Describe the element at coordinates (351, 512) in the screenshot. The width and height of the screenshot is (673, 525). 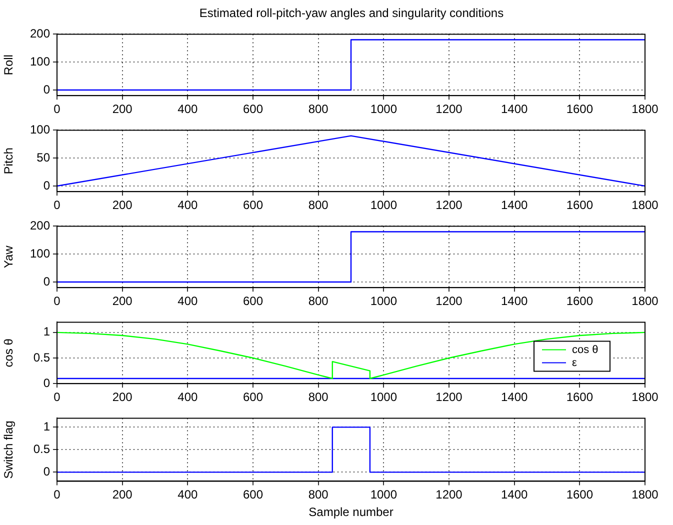
I see `x-axis-title: Sample number` at that location.